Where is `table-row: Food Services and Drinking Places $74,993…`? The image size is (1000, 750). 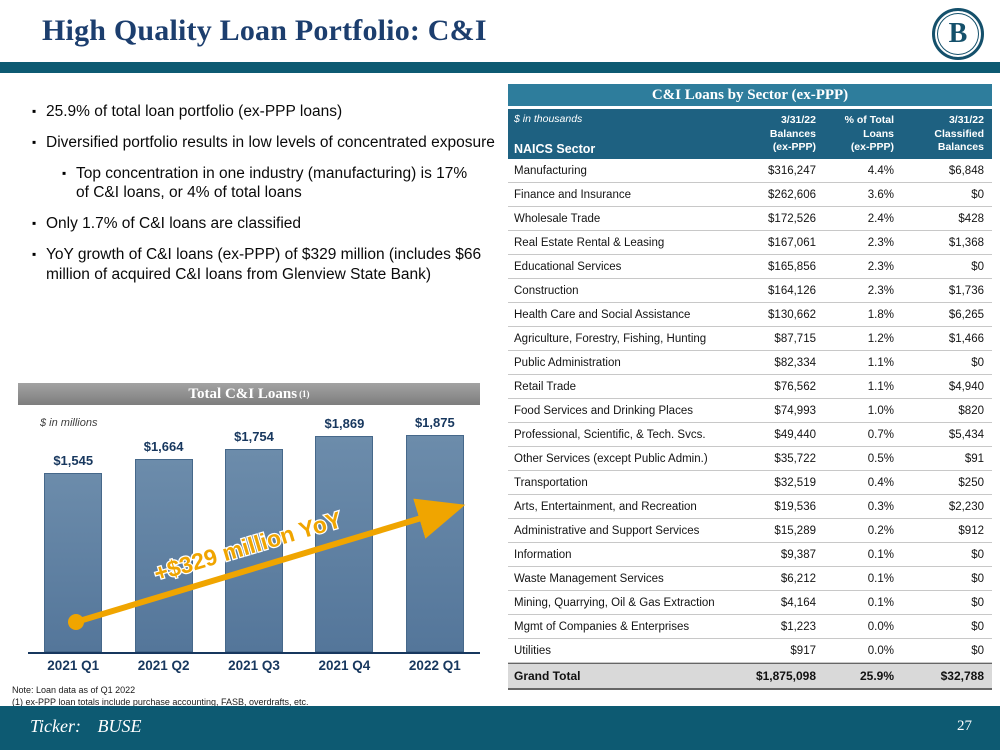 table-row: Food Services and Drinking Places $74,993… is located at coordinates (750, 411).